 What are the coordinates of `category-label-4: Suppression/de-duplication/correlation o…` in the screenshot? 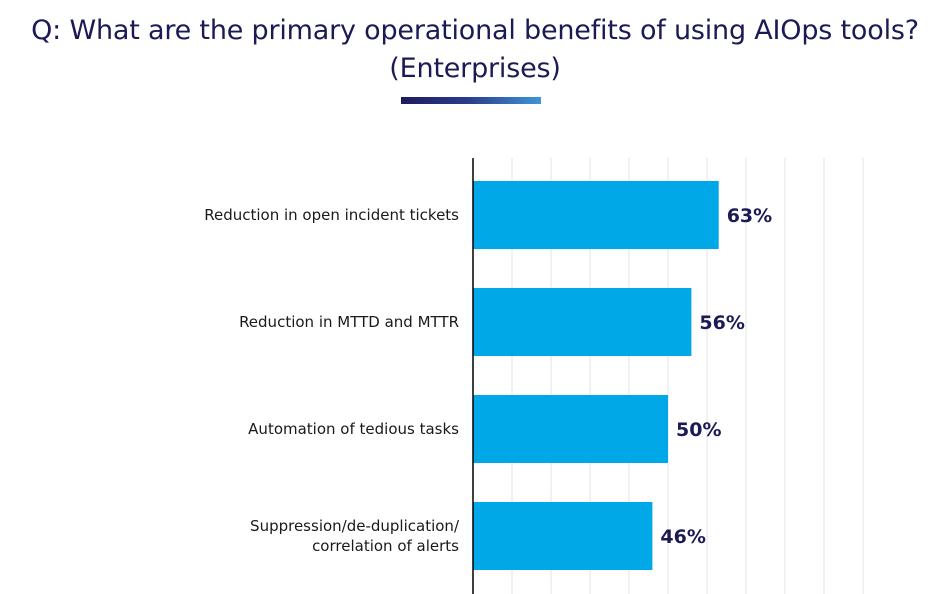 It's located at (355, 536).